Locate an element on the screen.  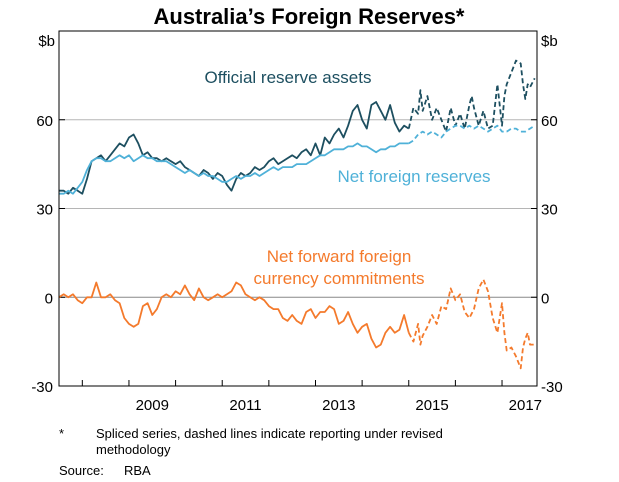
series-line-official-reserve-assets-dashed is located at coordinates (471, 96).